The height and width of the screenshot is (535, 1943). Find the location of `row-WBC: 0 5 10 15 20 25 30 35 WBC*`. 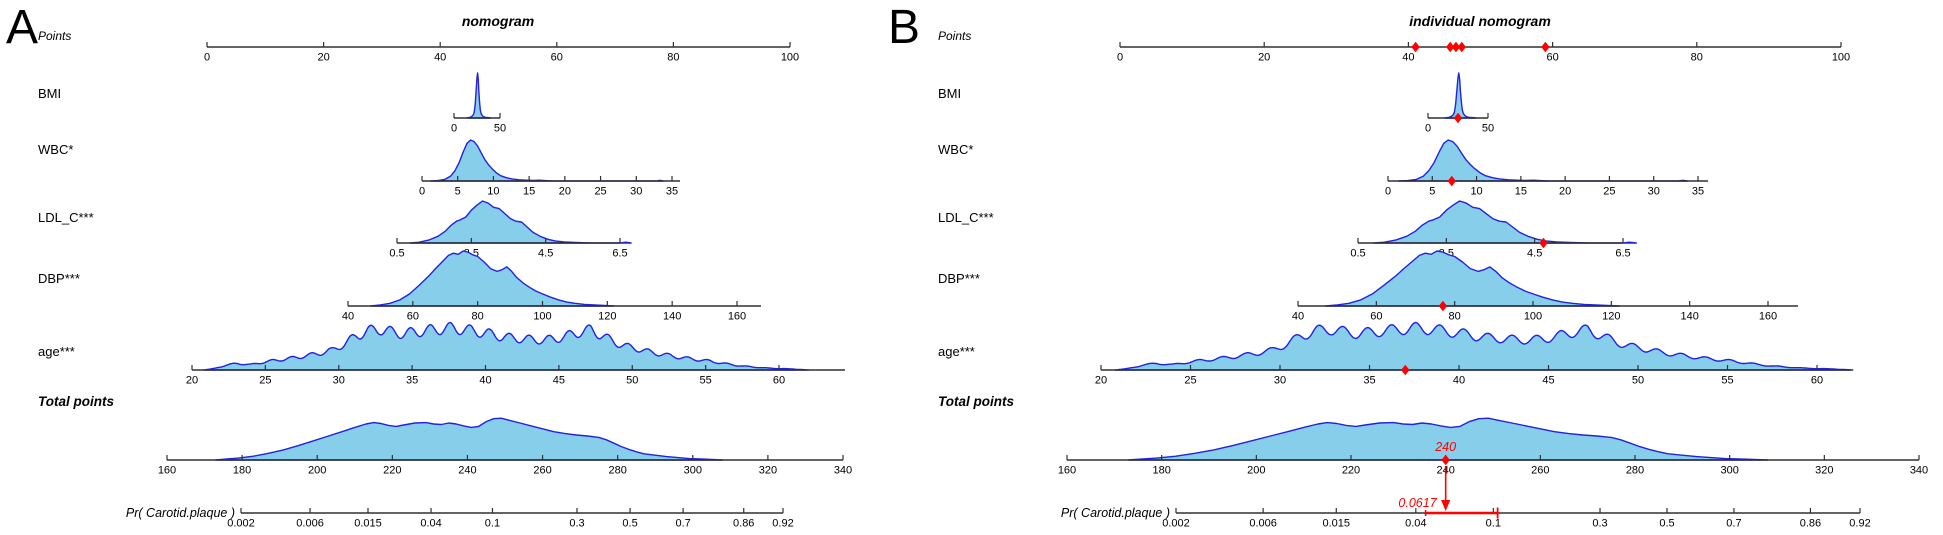

row-WBC: 0 5 10 15 20 25 30 35 WBC* is located at coordinates (359, 168).